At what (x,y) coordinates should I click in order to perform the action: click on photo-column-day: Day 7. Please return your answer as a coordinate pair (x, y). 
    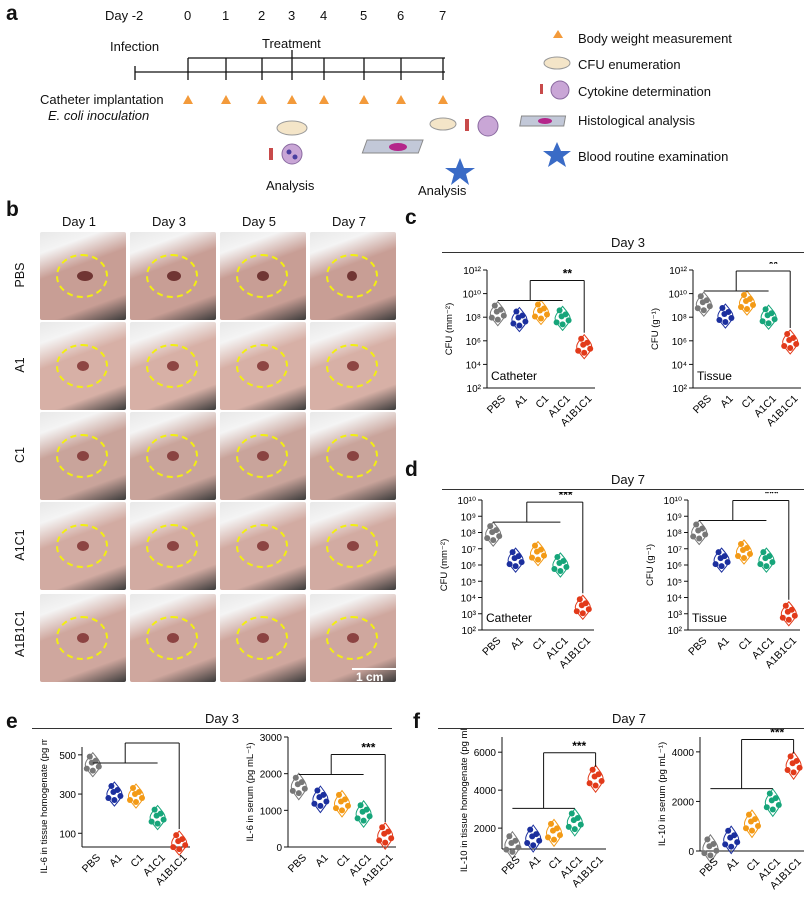
    Looking at the image, I should click on (349, 221).